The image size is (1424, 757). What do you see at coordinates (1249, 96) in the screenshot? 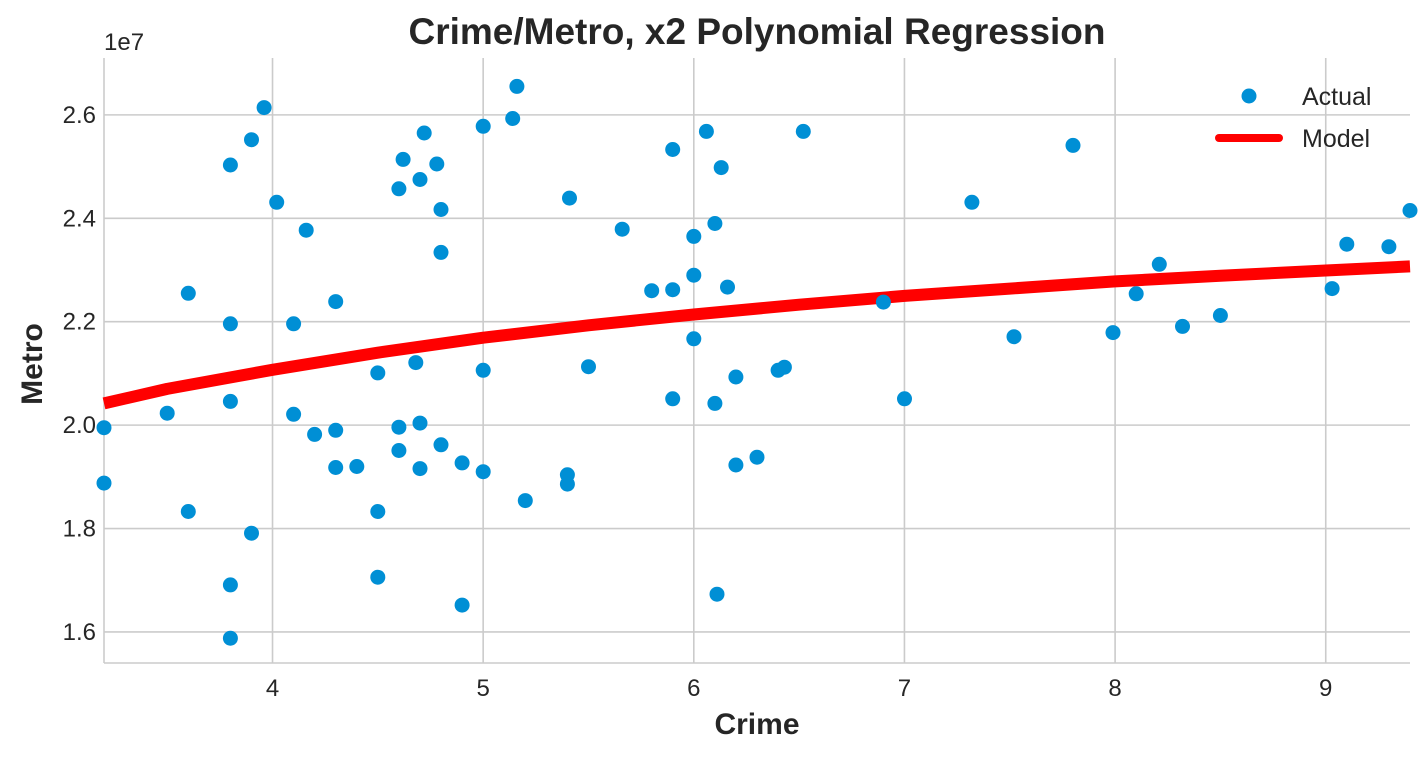
I see `legend-actual-marker` at bounding box center [1249, 96].